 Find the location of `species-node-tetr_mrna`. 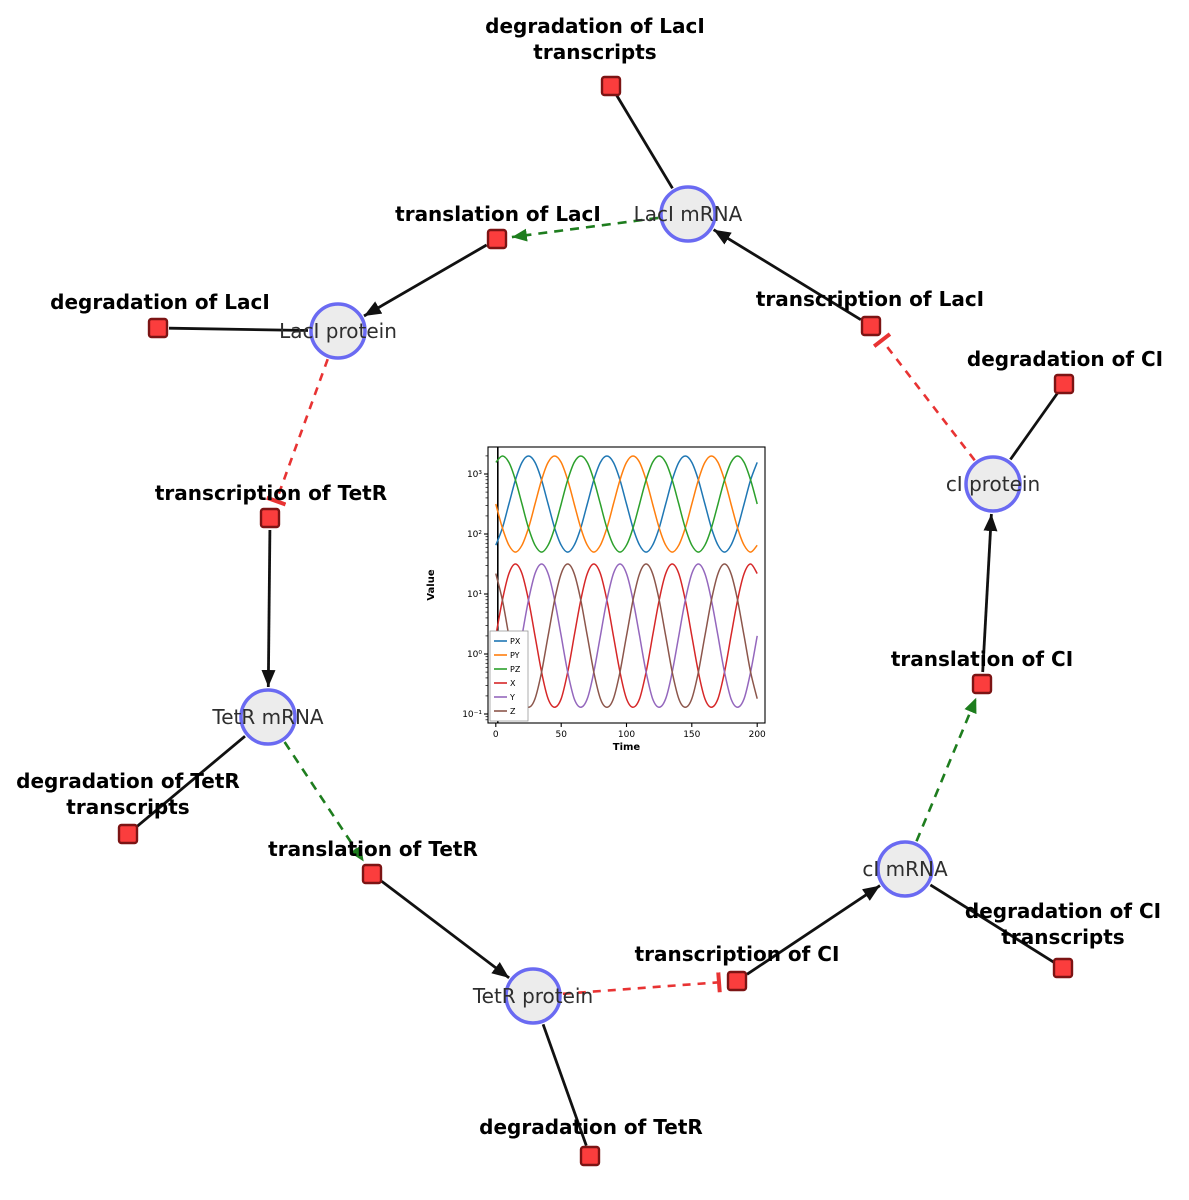

species-node-tetr_mrna is located at coordinates (268, 717).